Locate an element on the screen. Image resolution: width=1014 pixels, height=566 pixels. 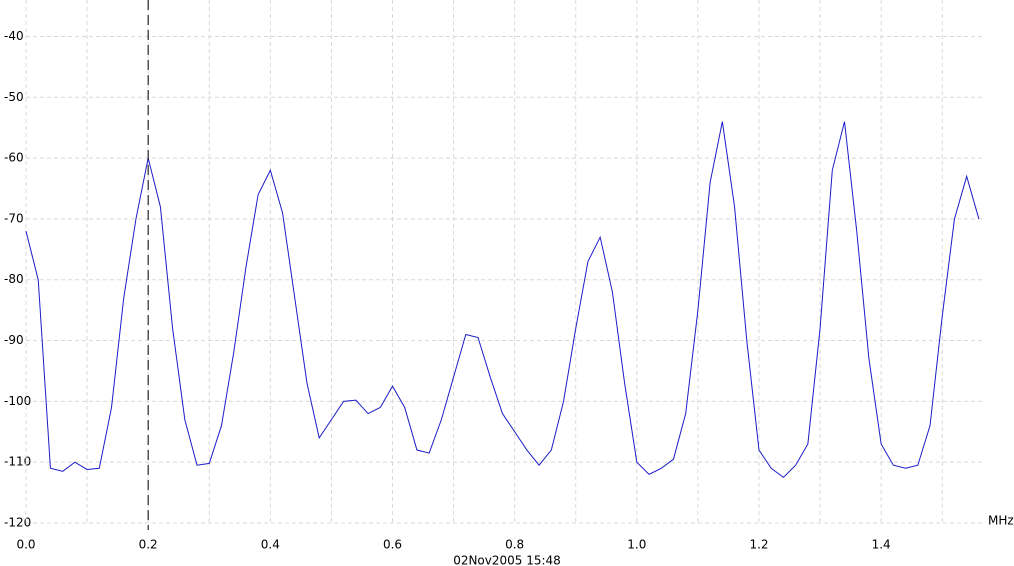
y-tick-label: -90 is located at coordinates (14, 340).